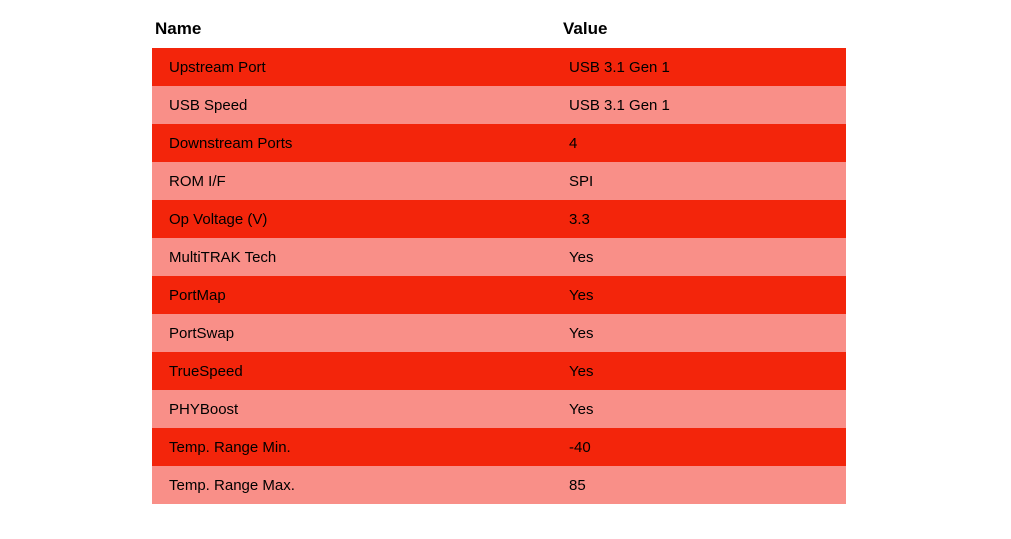  What do you see at coordinates (499, 447) in the screenshot?
I see `table-row: Temp. Range Min. -40` at bounding box center [499, 447].